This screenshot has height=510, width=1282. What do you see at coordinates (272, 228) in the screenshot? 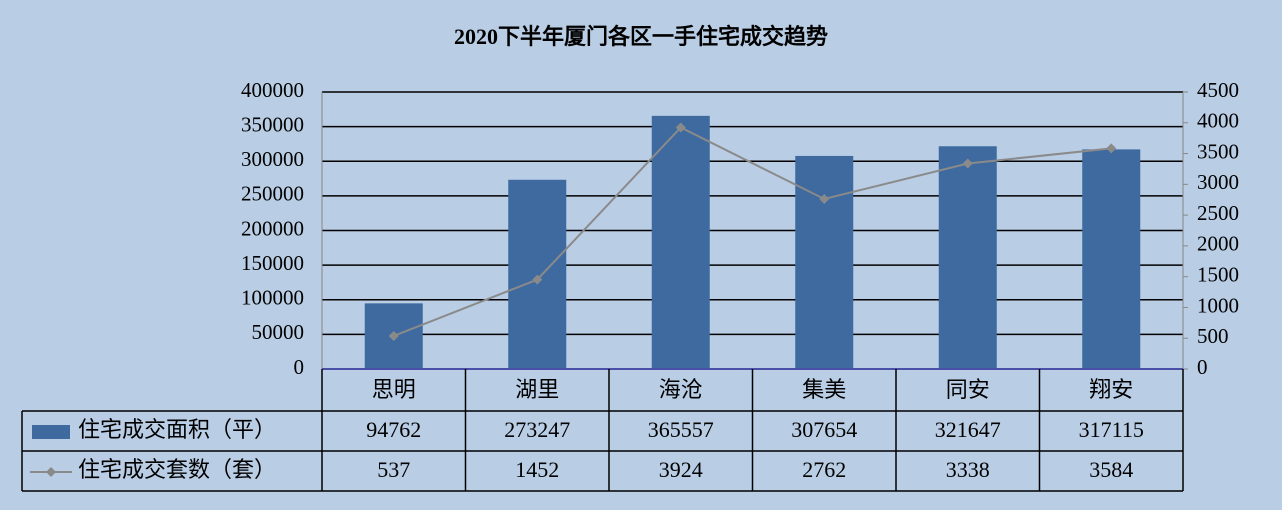
I see `y-tick-label: 200000` at bounding box center [272, 228].